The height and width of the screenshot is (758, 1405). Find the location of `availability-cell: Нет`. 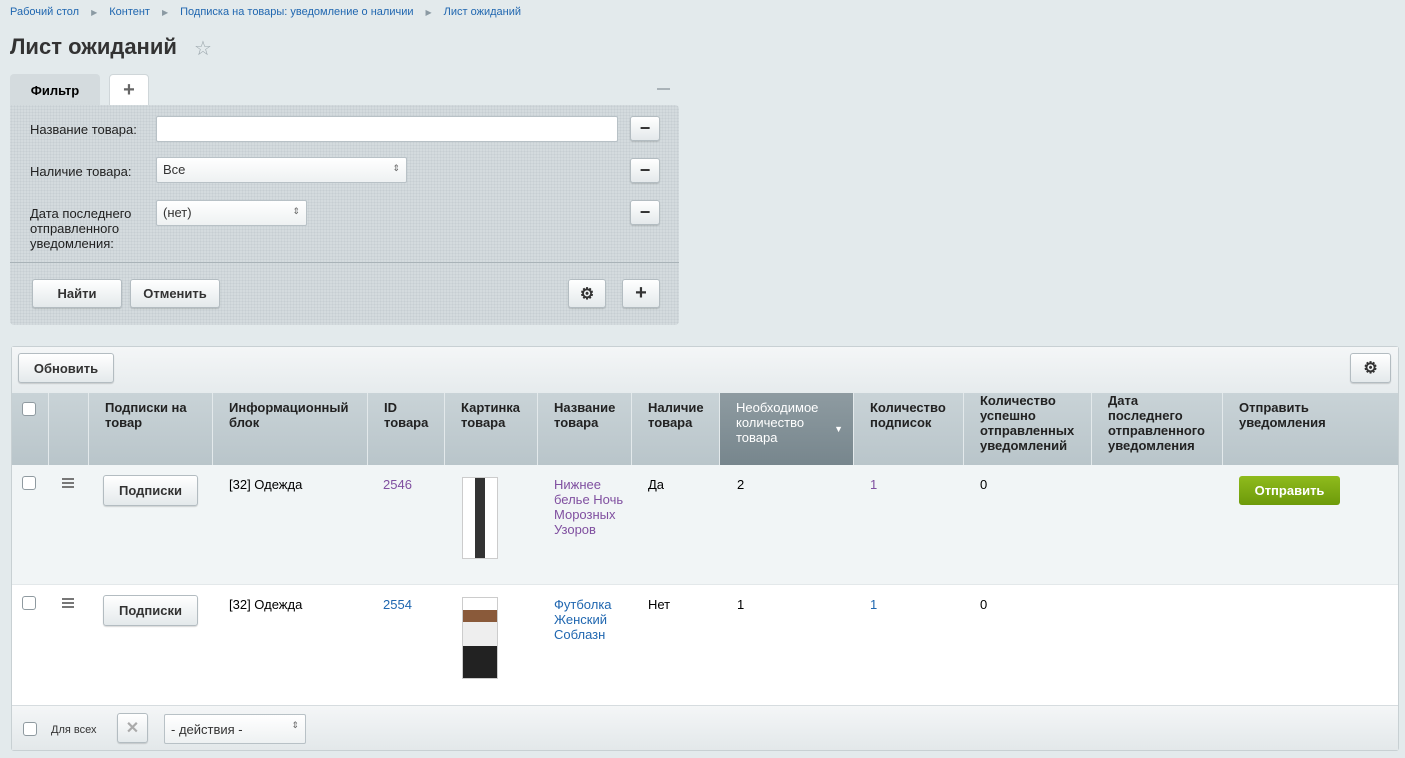

availability-cell: Нет is located at coordinates (659, 604).